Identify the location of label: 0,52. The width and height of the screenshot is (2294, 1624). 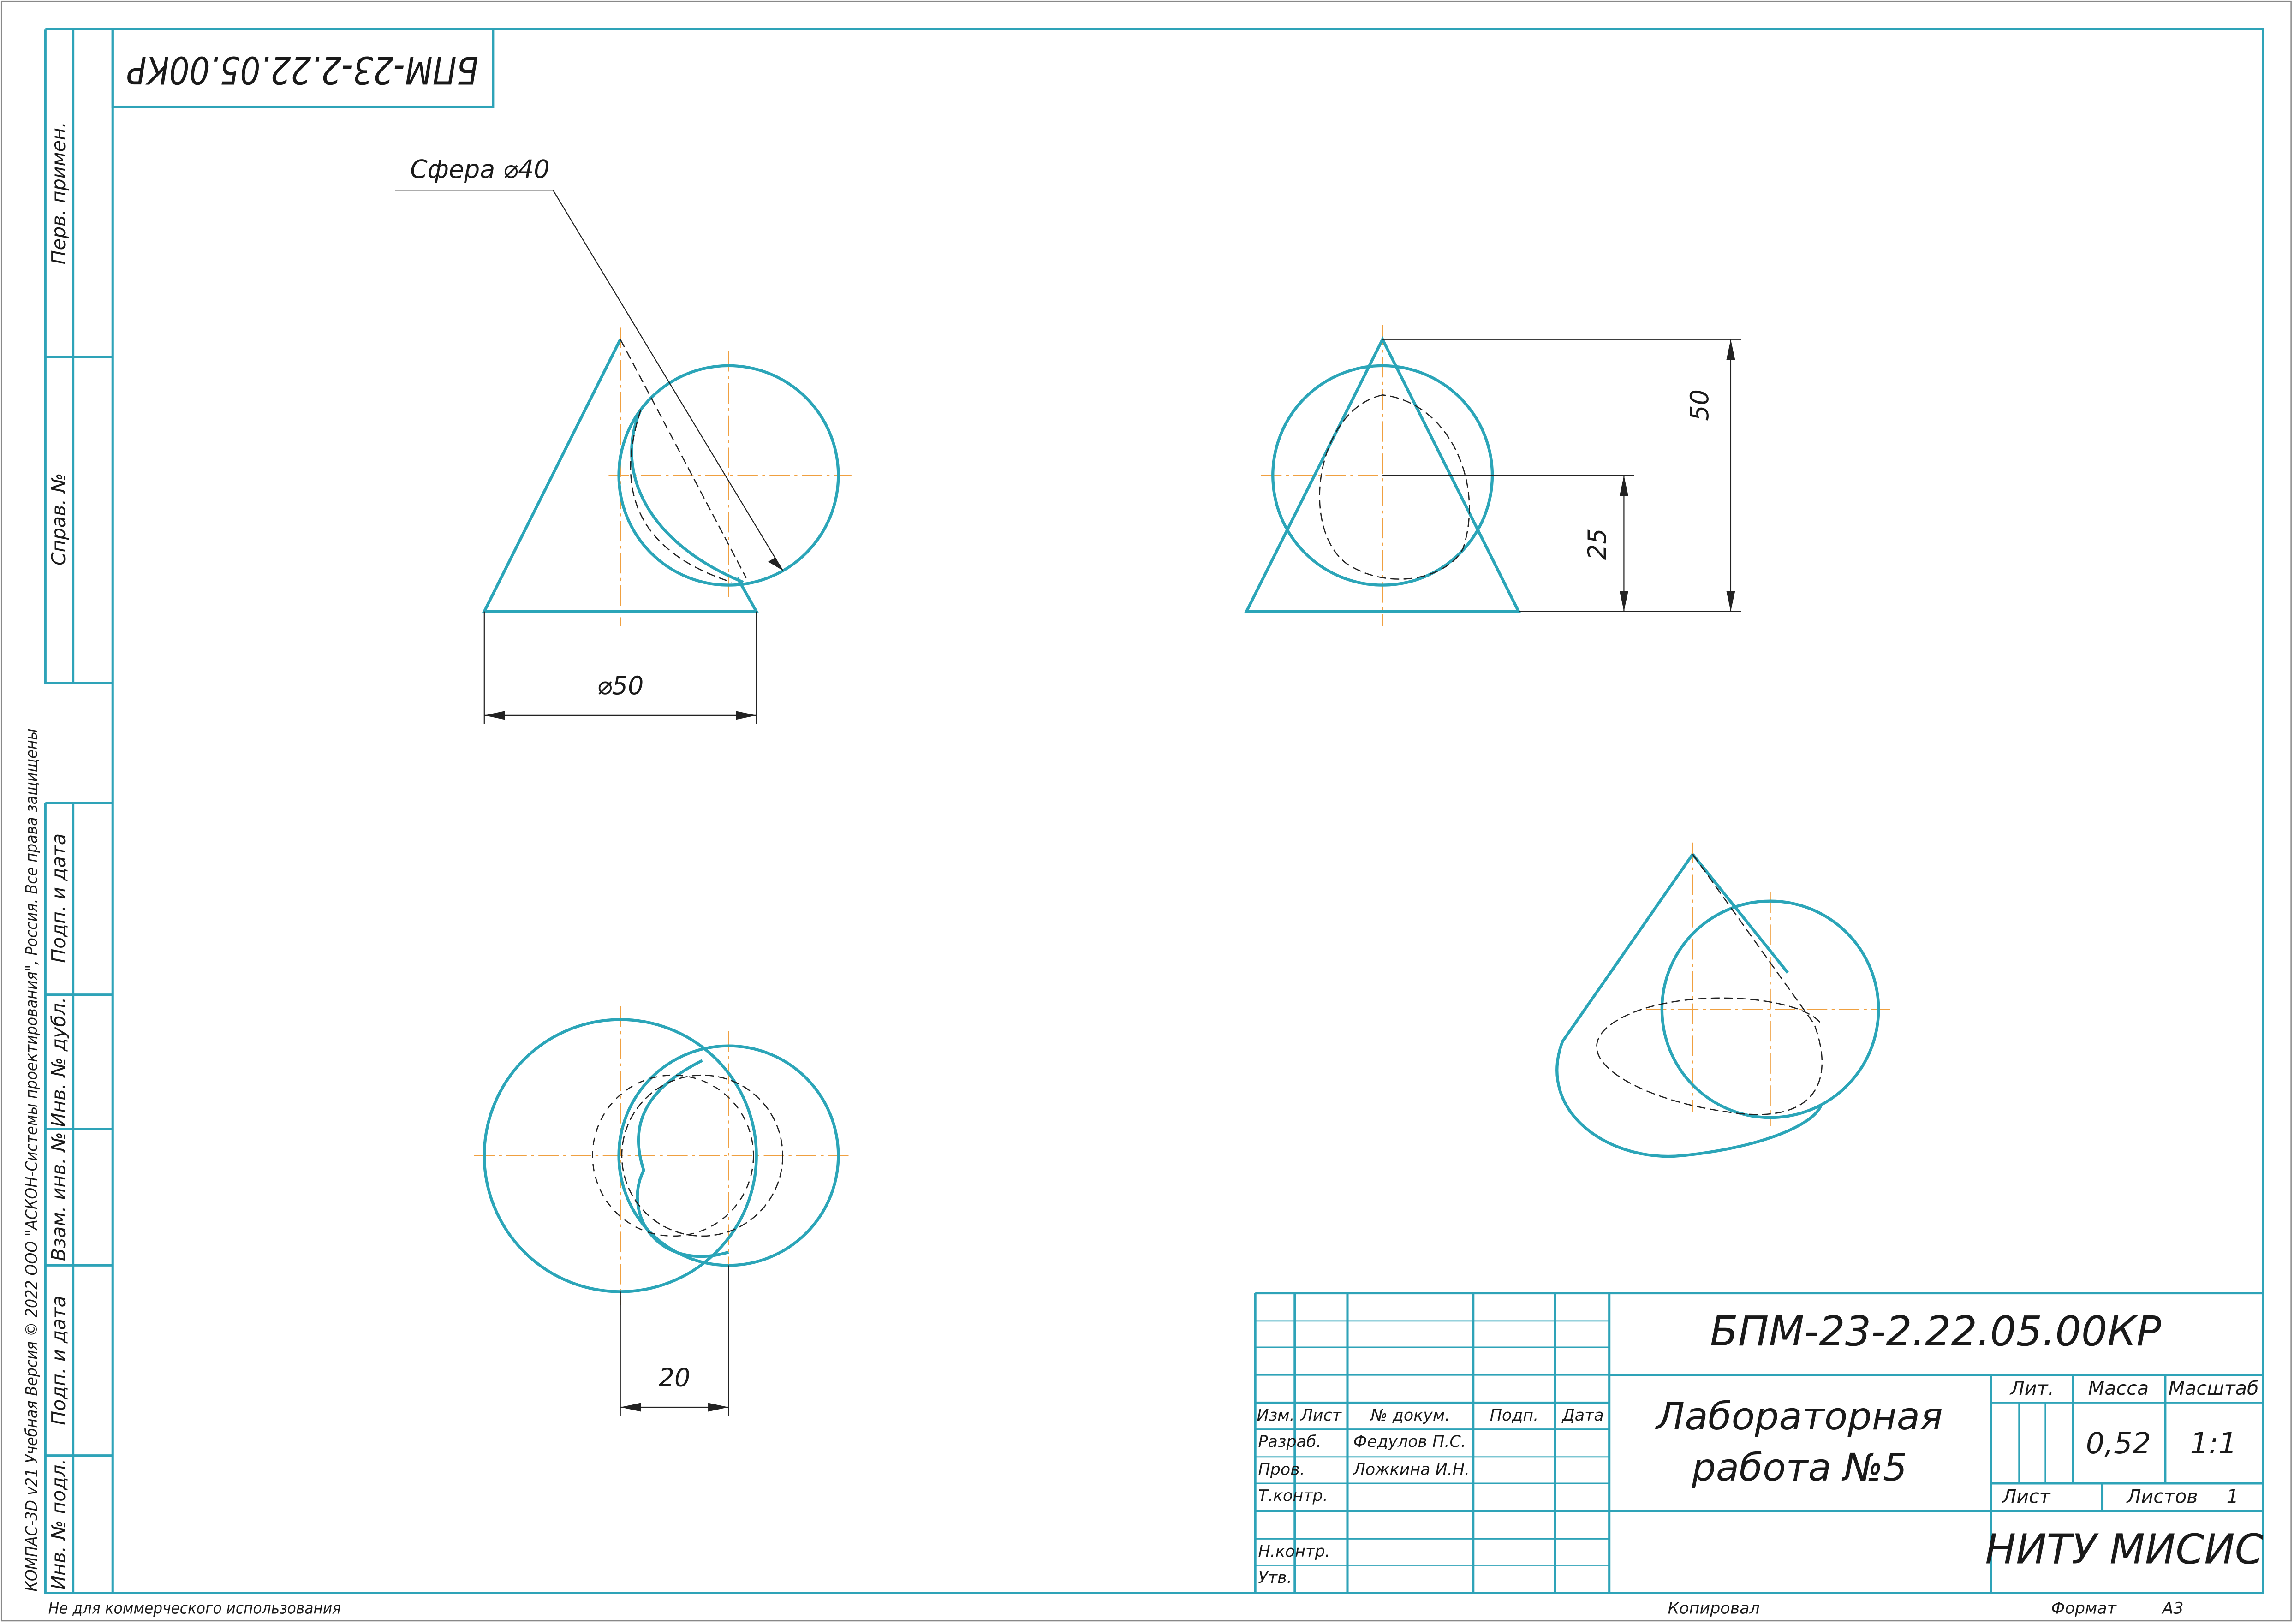
(2119, 1443).